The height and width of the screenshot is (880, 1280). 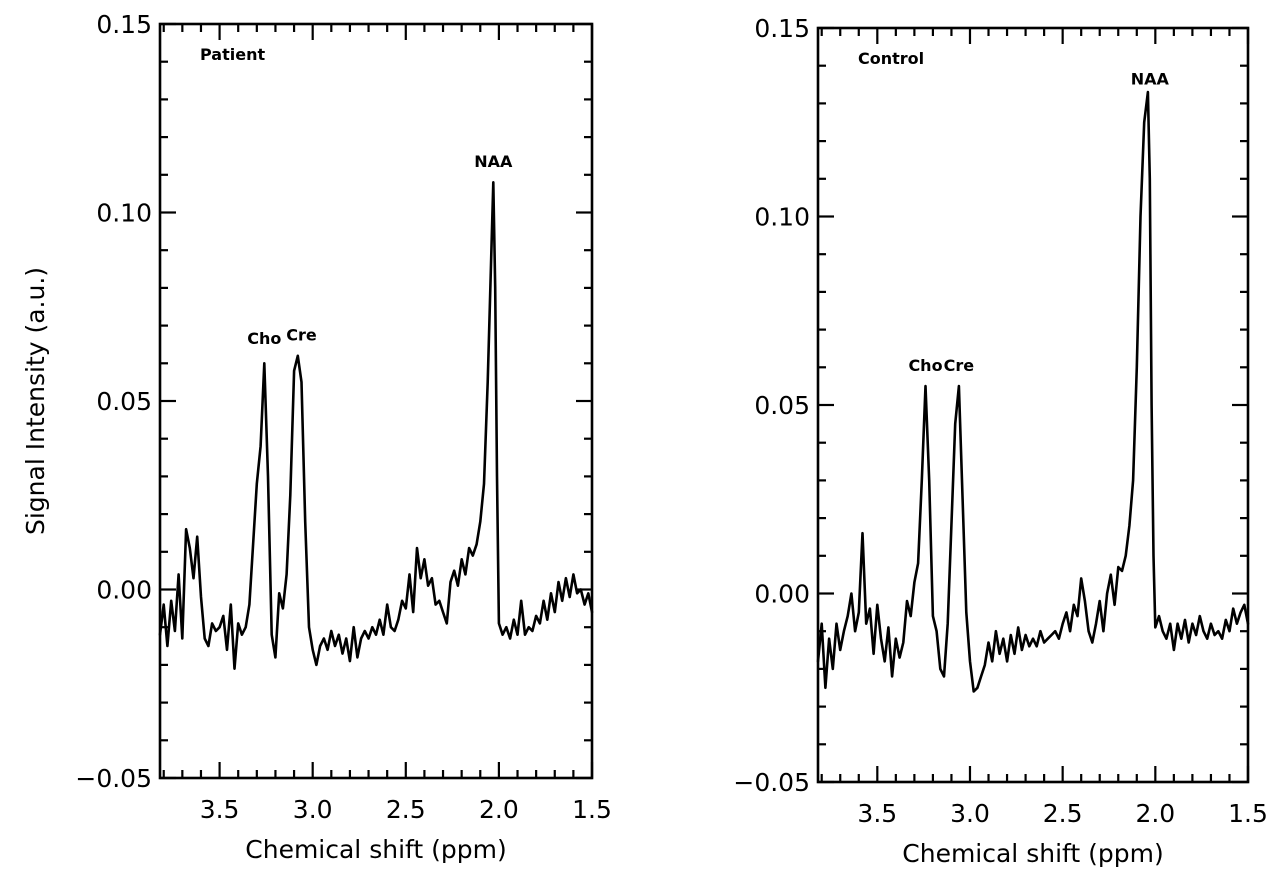 I want to click on panel-label: Patient, so click(x=232, y=54).